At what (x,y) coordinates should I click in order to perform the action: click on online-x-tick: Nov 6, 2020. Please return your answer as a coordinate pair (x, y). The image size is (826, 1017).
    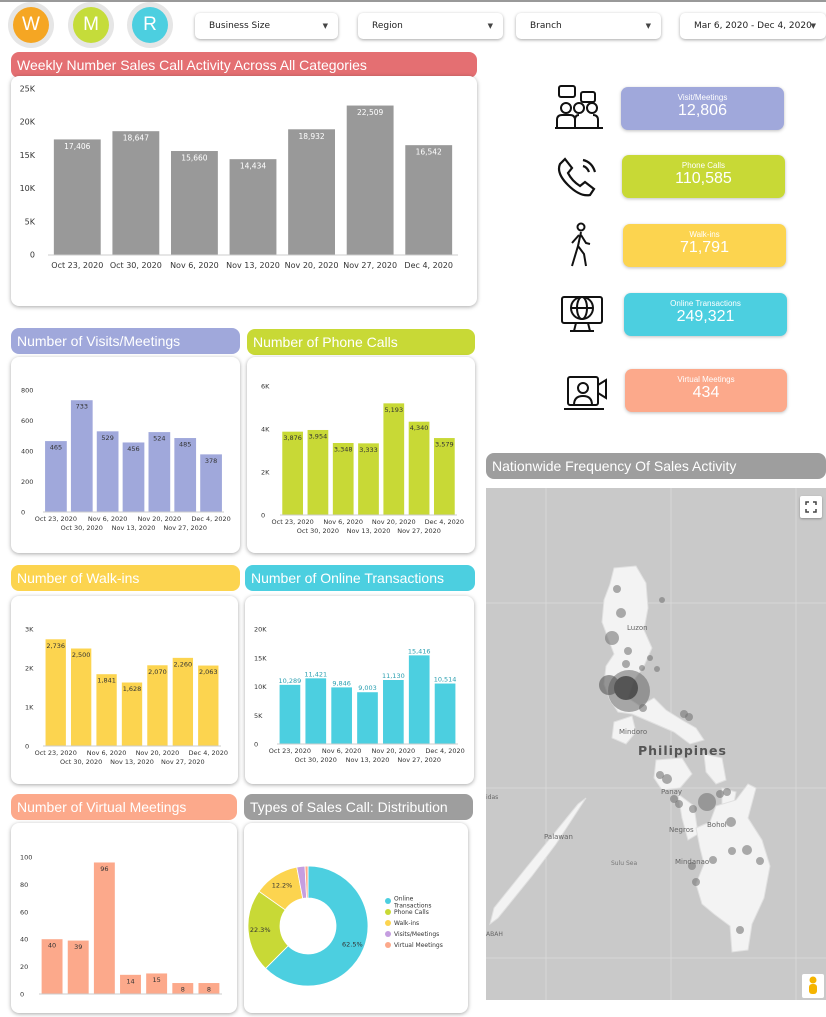
    Looking at the image, I should click on (342, 751).